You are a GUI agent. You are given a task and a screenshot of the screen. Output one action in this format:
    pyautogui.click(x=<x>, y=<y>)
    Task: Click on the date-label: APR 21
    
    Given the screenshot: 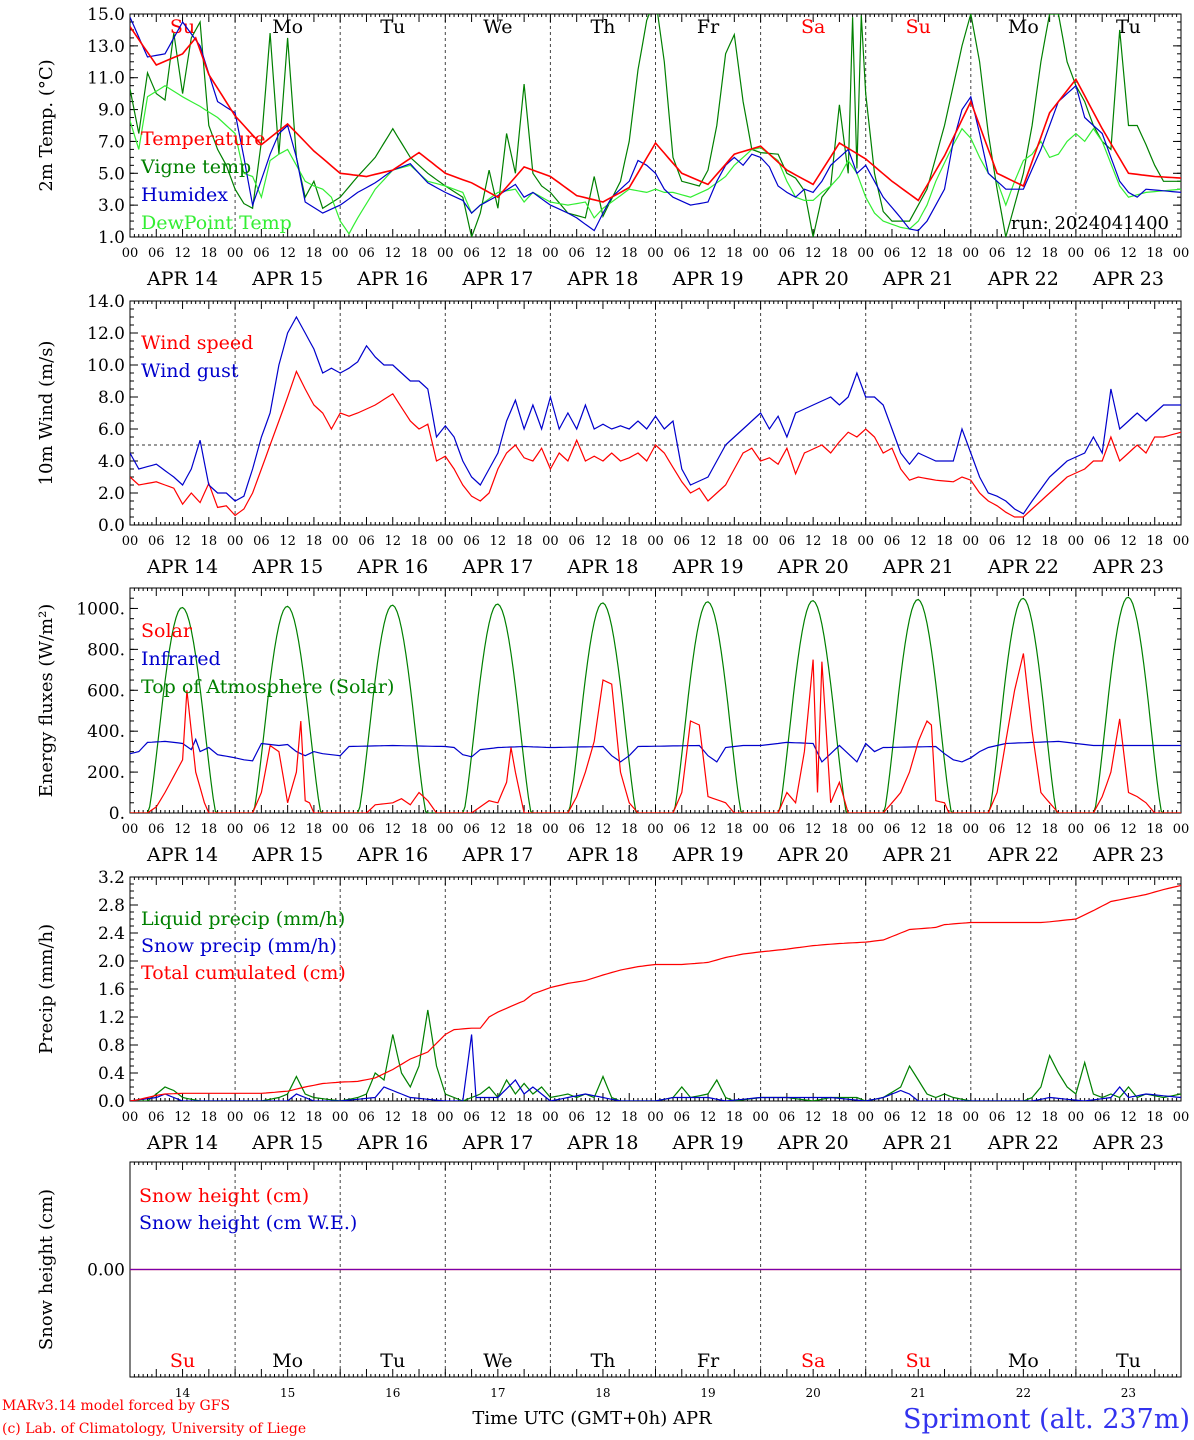 What is the action you would take?
    pyautogui.click(x=918, y=279)
    